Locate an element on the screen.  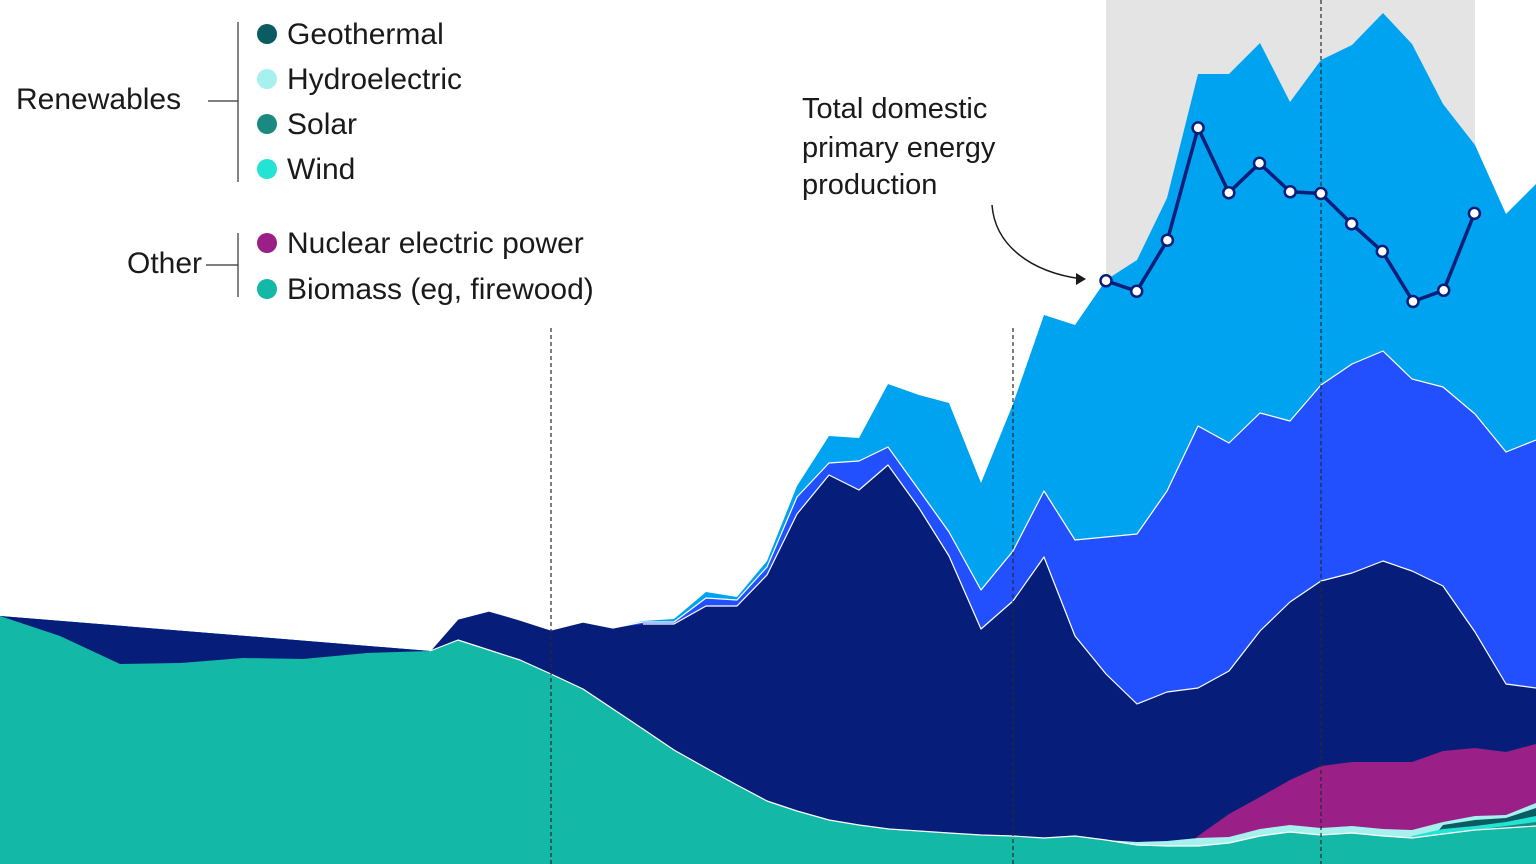
annotation-line-1: Total domestic is located at coordinates (894, 109).